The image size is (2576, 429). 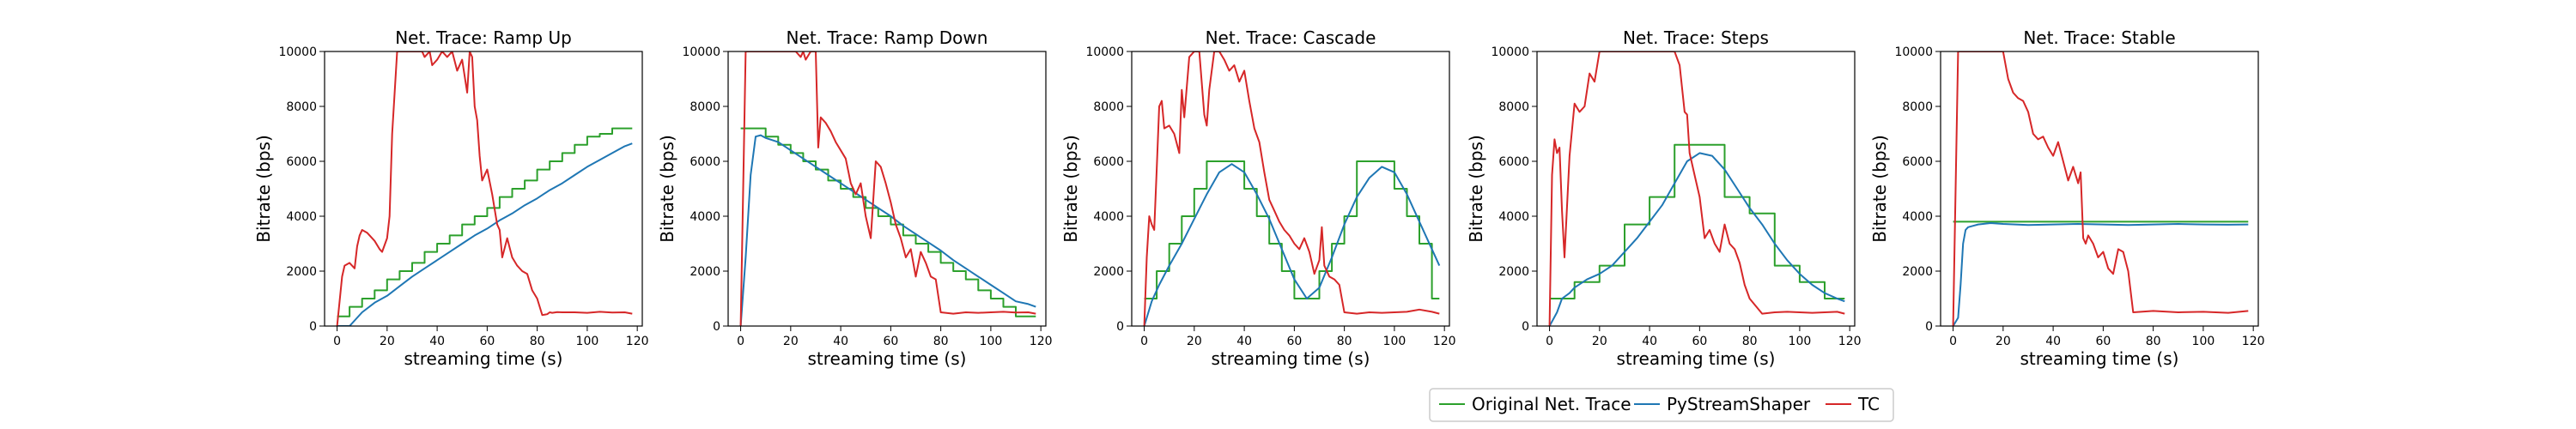 What do you see at coordinates (483, 37) in the screenshot?
I see `chart-title: Net. Trace: Ramp Up` at bounding box center [483, 37].